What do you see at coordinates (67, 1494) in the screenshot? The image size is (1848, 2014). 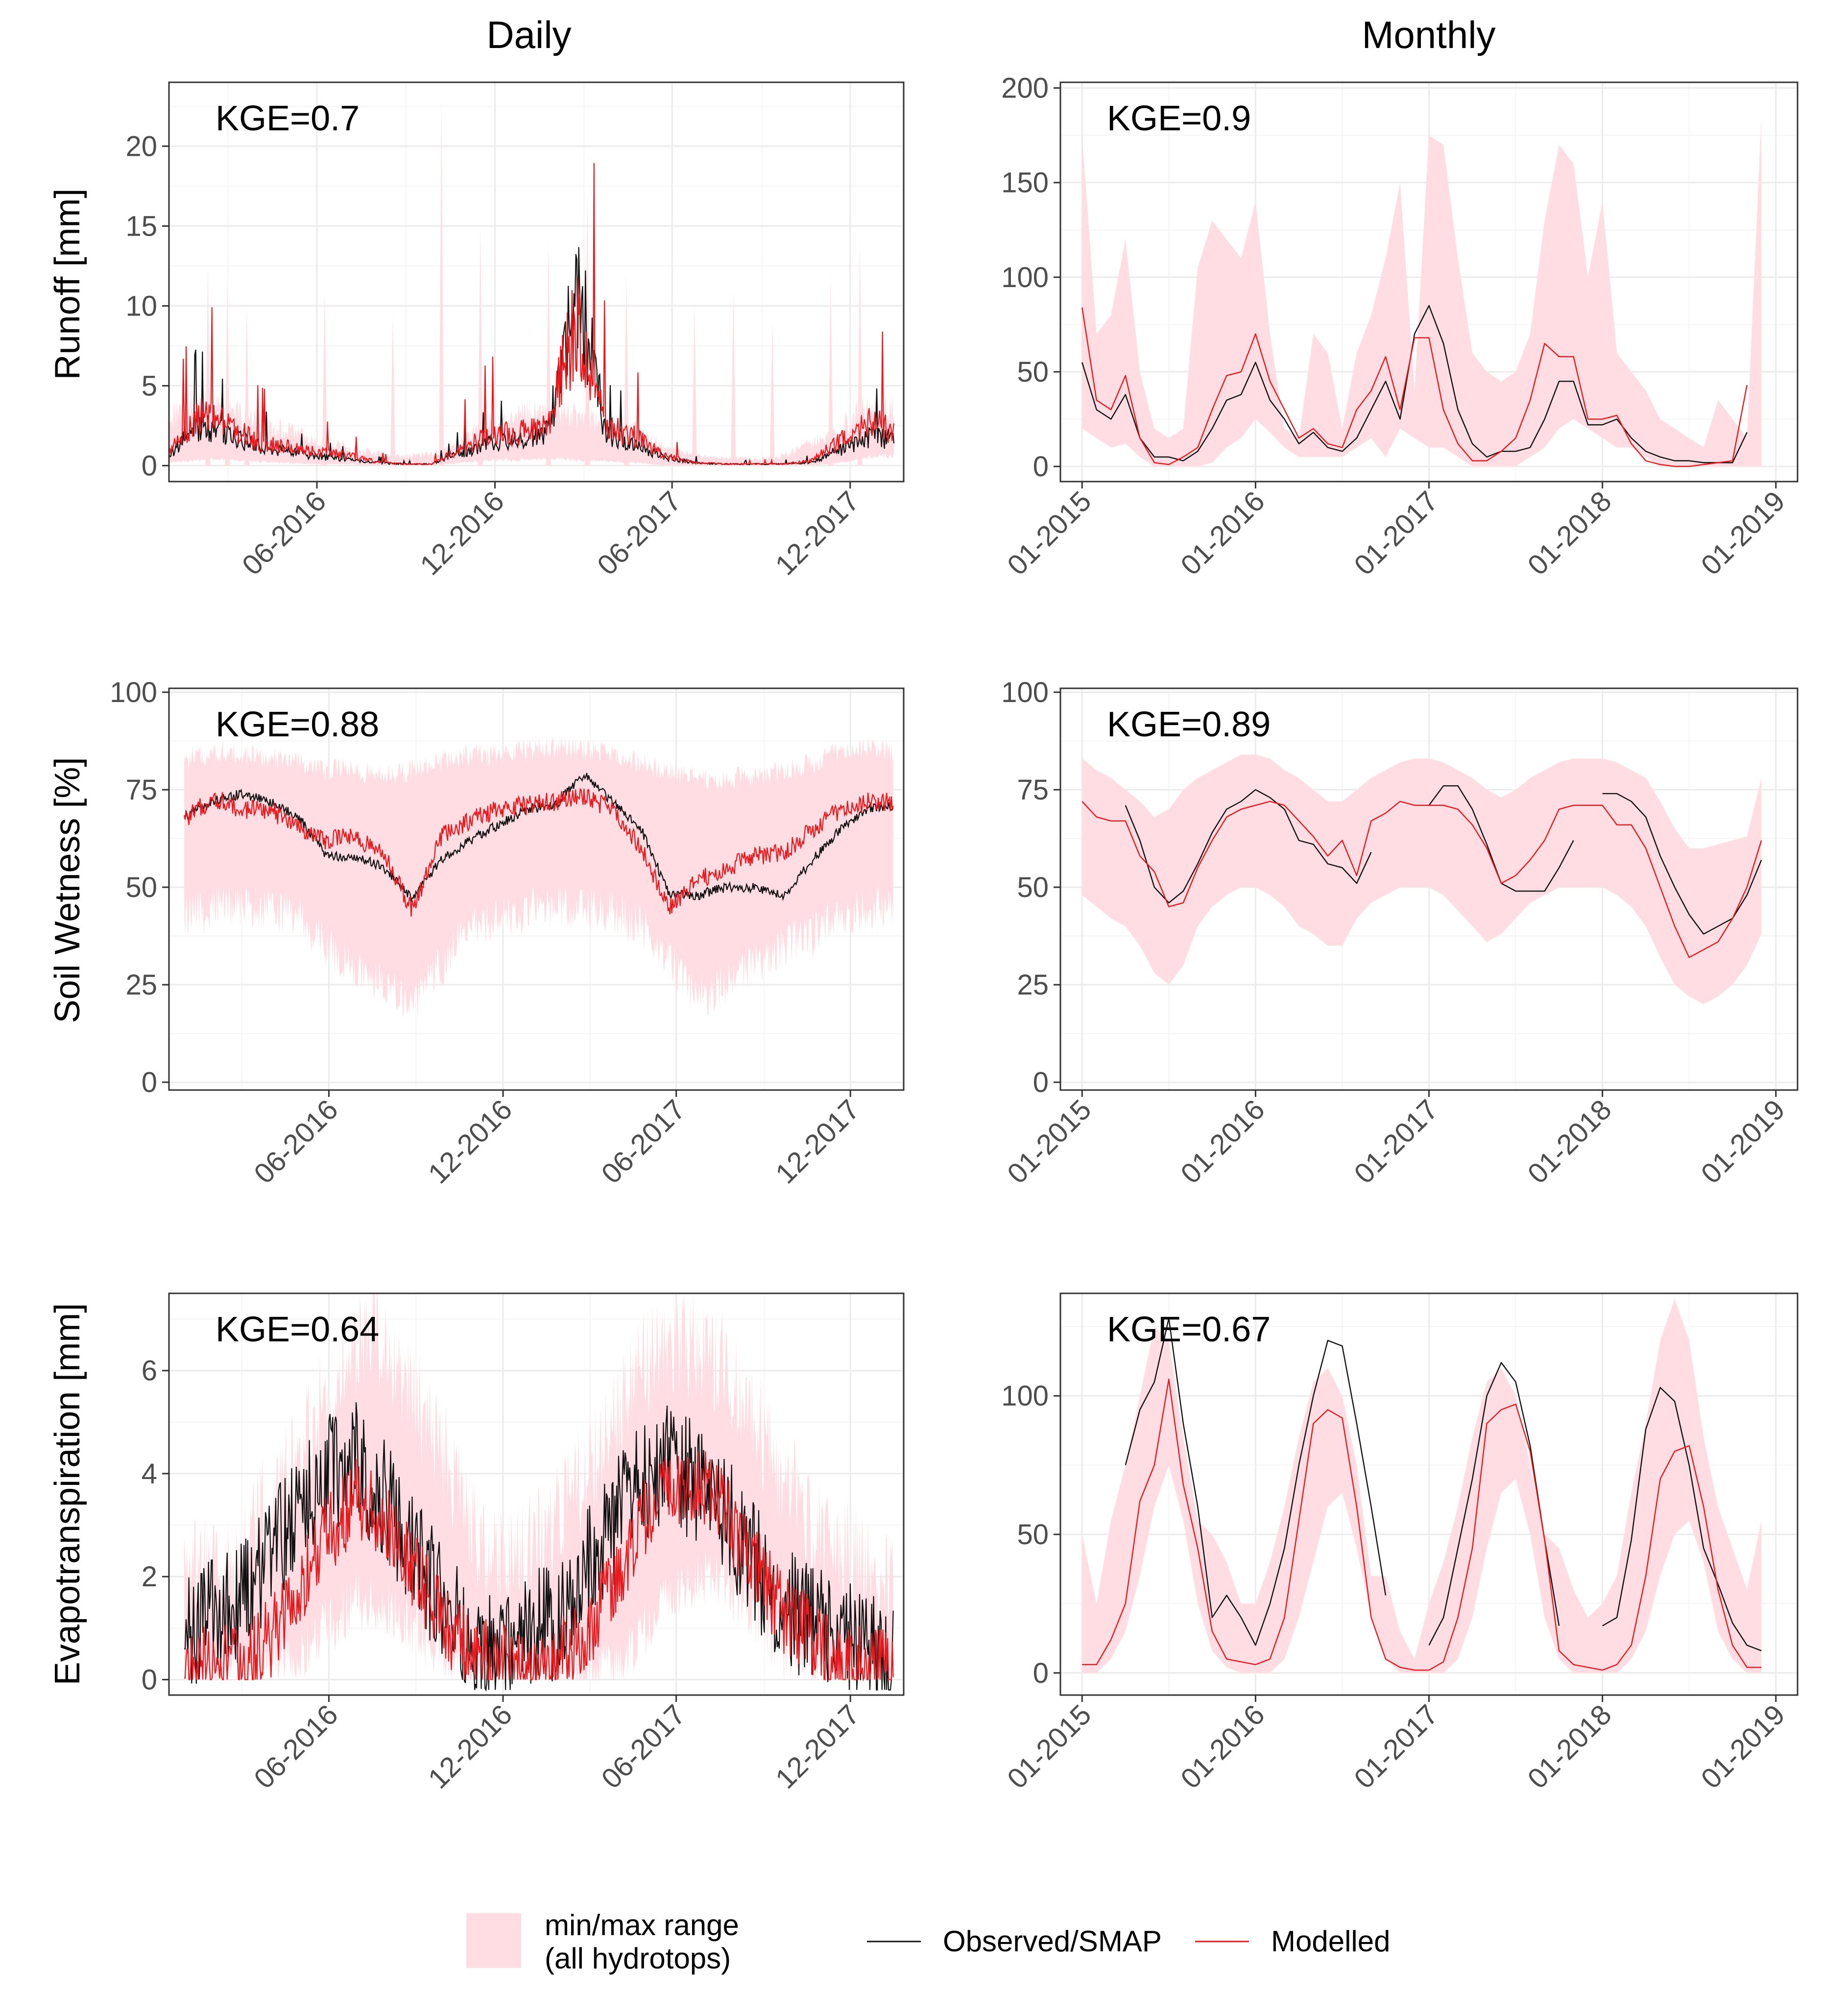 I see `ylabel-evapotranspiration: Evapotranspiration [mm]` at bounding box center [67, 1494].